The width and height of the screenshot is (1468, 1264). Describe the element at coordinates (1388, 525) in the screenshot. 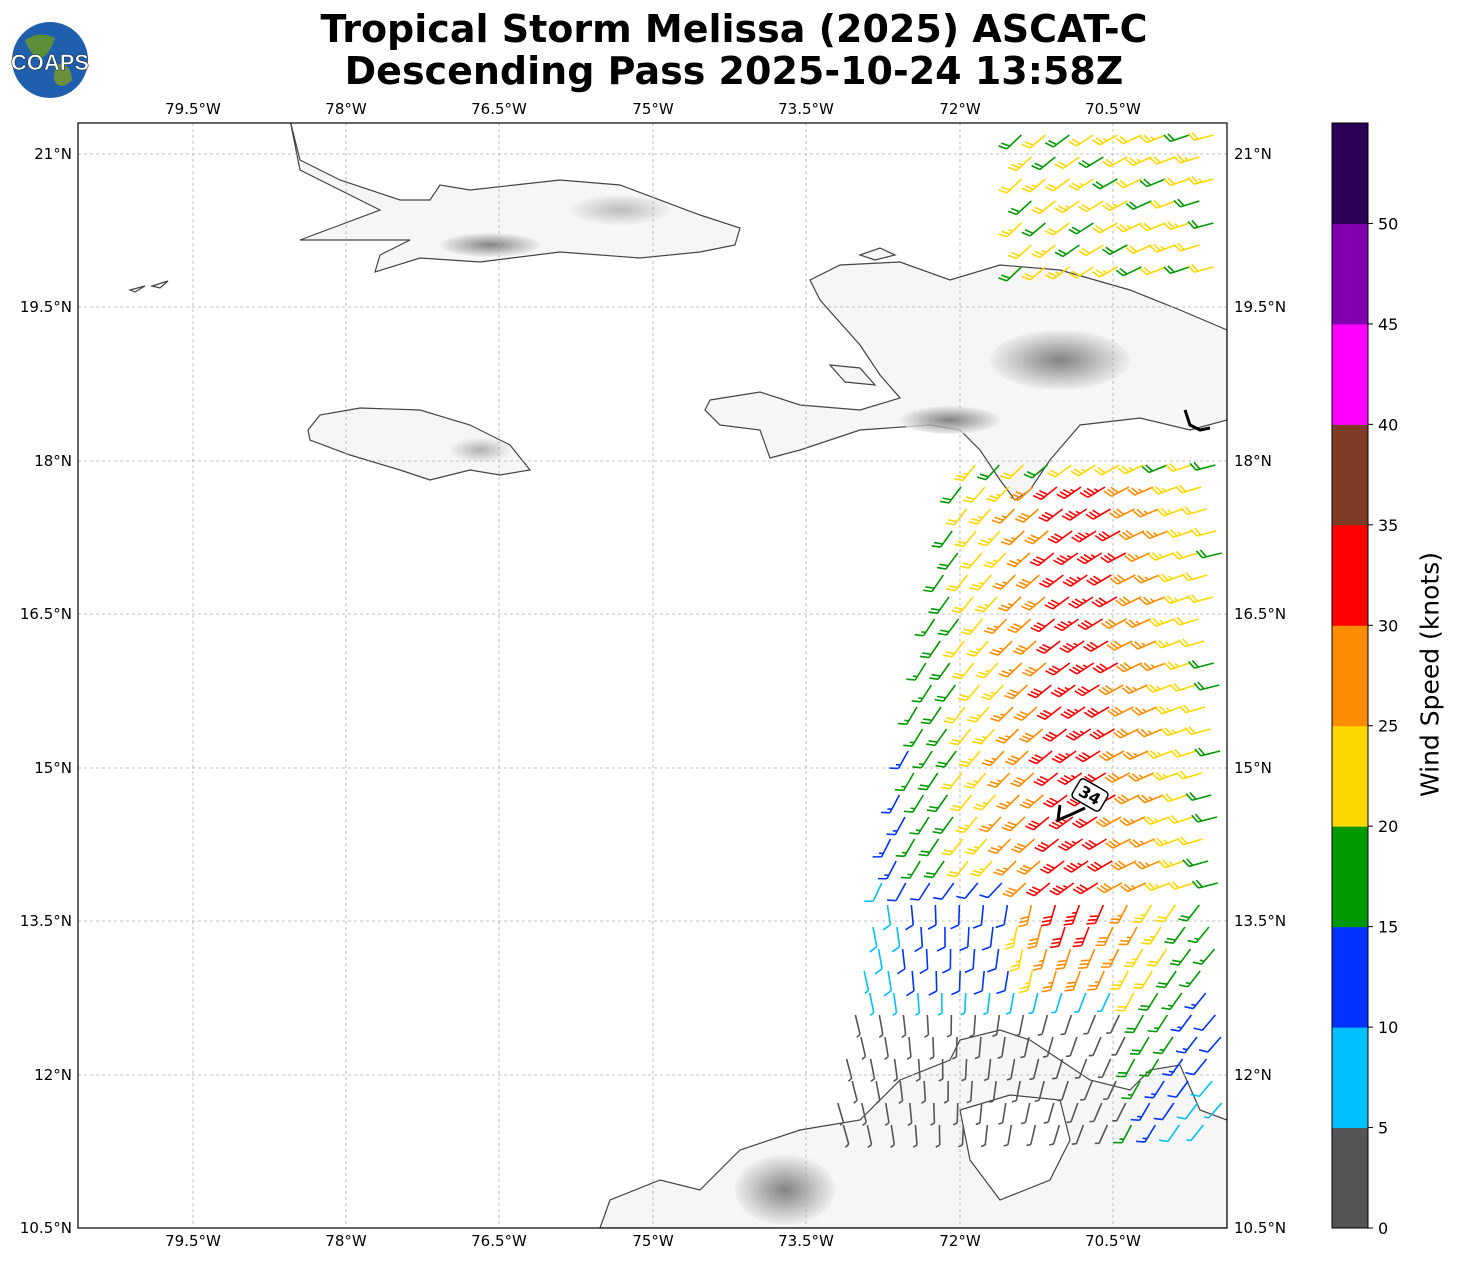

I see `colorbar-tick: 35` at that location.